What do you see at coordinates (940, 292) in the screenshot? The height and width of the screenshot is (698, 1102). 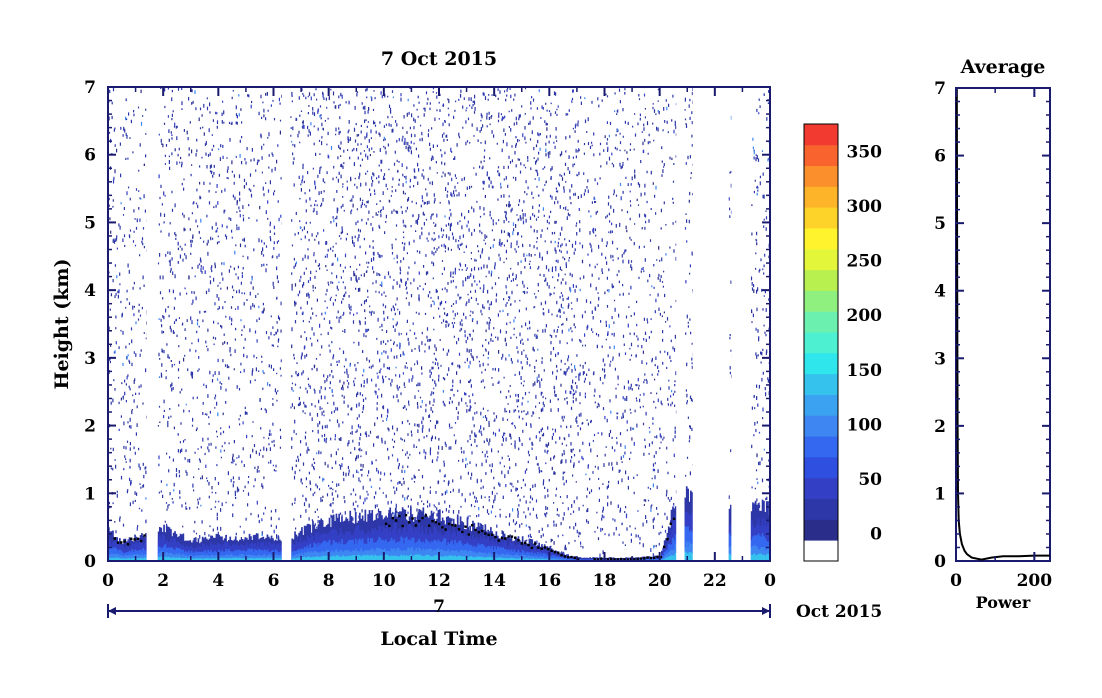 I see `avg-y-tick-label: 4` at bounding box center [940, 292].